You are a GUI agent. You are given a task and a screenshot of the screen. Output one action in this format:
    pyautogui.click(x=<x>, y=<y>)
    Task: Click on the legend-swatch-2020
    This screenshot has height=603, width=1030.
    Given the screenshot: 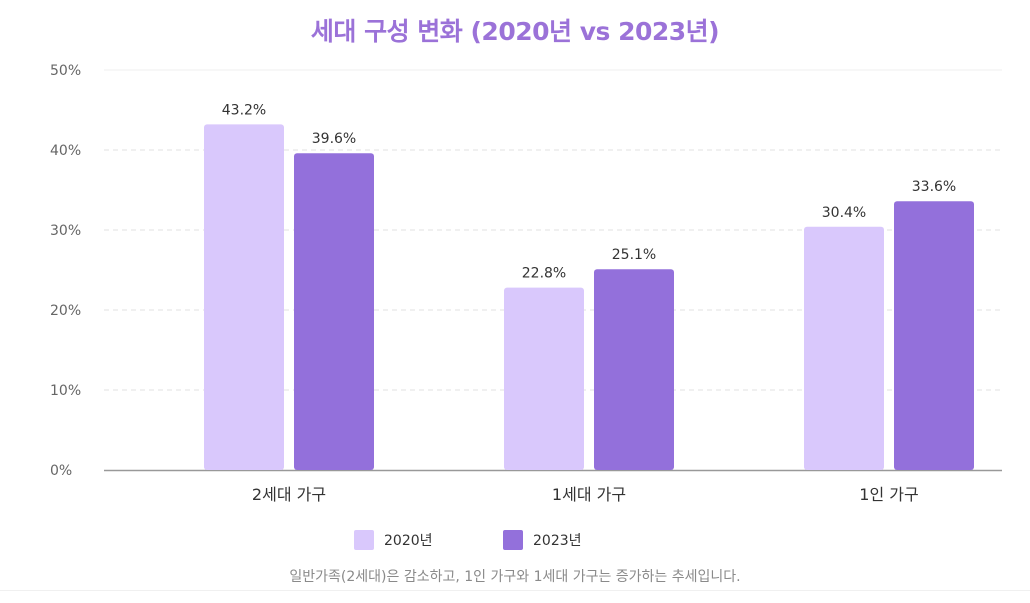 What is the action you would take?
    pyautogui.click(x=364, y=540)
    